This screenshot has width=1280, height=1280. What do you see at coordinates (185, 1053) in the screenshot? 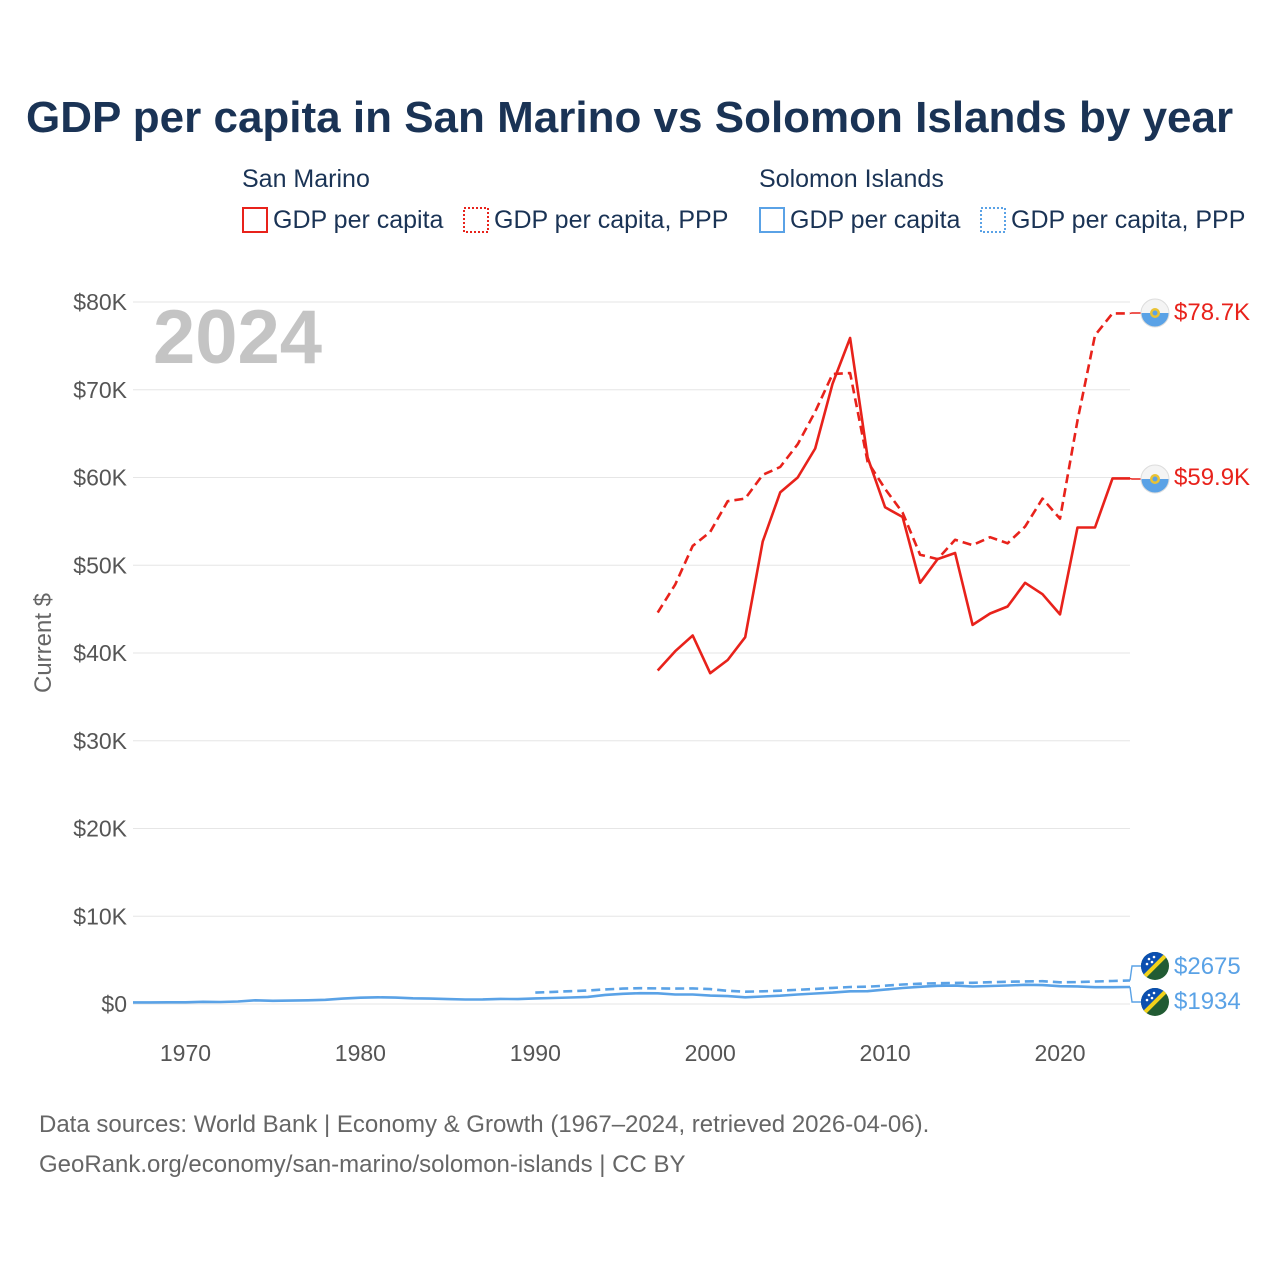
I see `x-tick-label: 1970` at bounding box center [185, 1053].